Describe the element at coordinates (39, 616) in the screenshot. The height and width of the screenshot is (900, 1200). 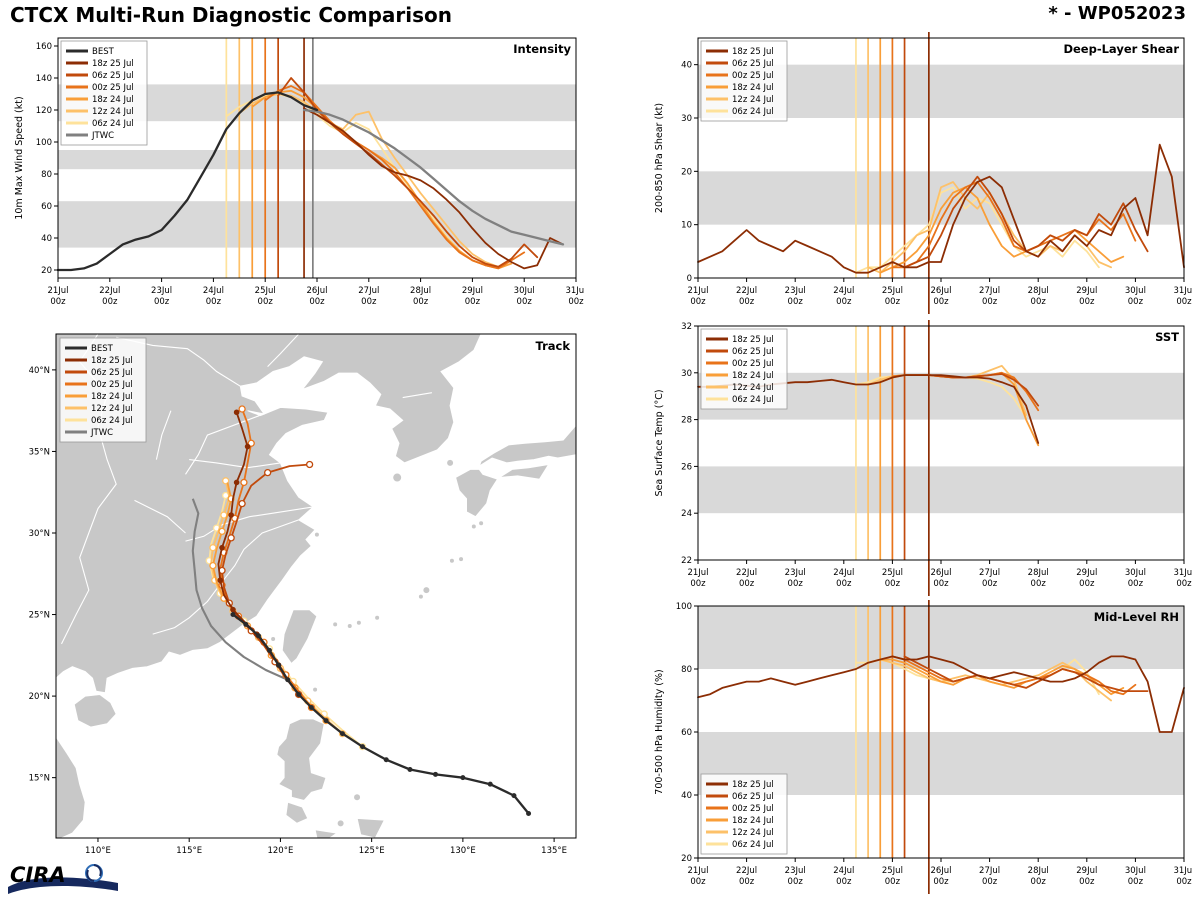
I see `svg-text: 25°N` at that location.